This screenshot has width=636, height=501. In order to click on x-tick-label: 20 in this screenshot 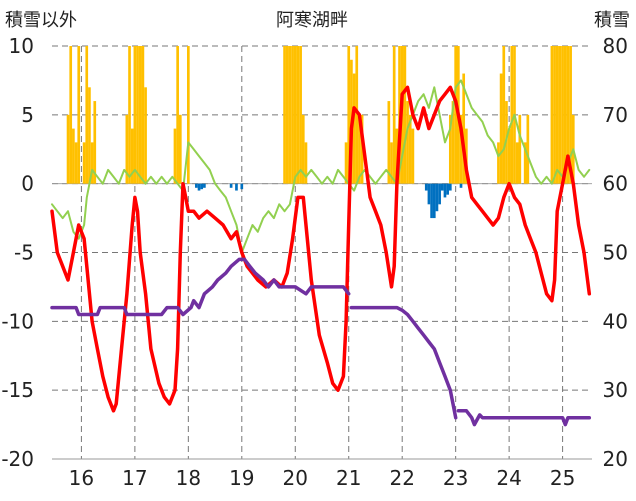, I will do `click(295, 478)`.